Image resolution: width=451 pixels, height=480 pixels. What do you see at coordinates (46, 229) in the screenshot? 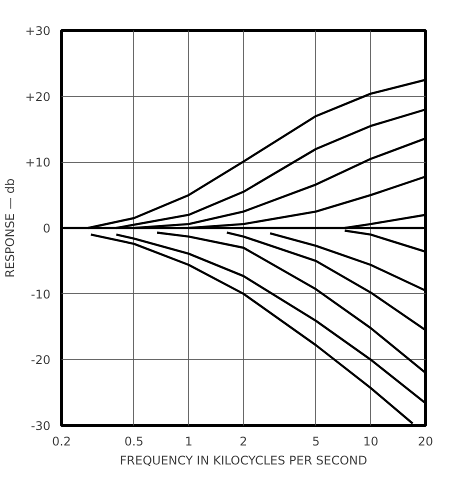
I see `y-tick-label: 0` at bounding box center [46, 229].